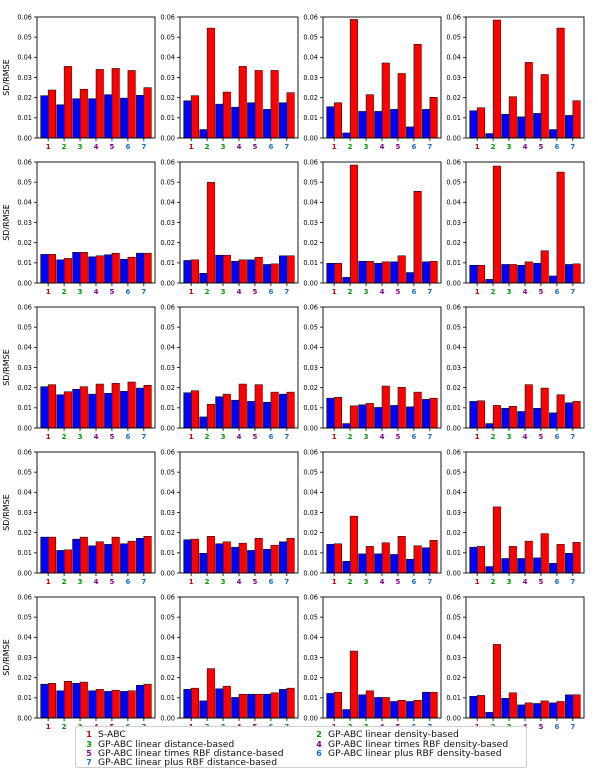  Describe the element at coordinates (515, 82) in the screenshot. I see `subplot-r1-c4: 0.00 0.01 0.02 0.03 0.04 0.05 0.06 1 2 3 4 5 6 7` at that location.